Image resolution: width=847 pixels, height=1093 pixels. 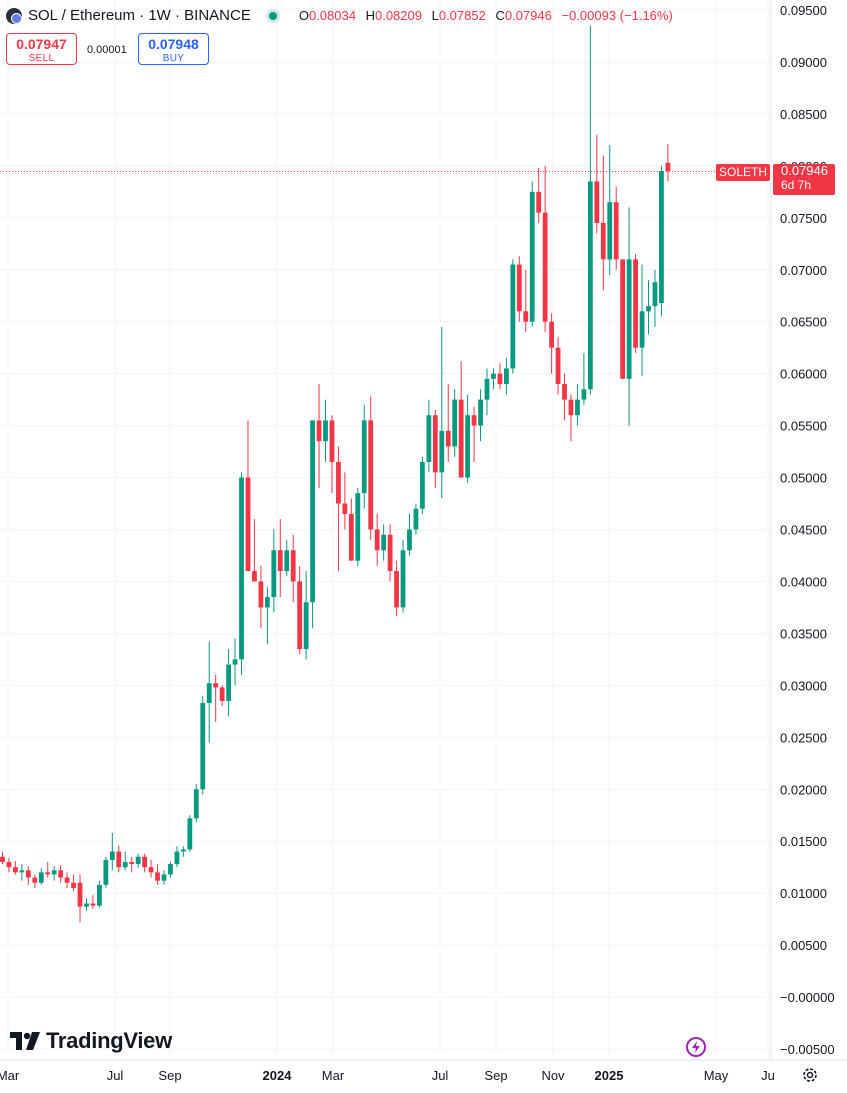 I want to click on price-axis-tick: −0.00500, so click(x=807, y=1049).